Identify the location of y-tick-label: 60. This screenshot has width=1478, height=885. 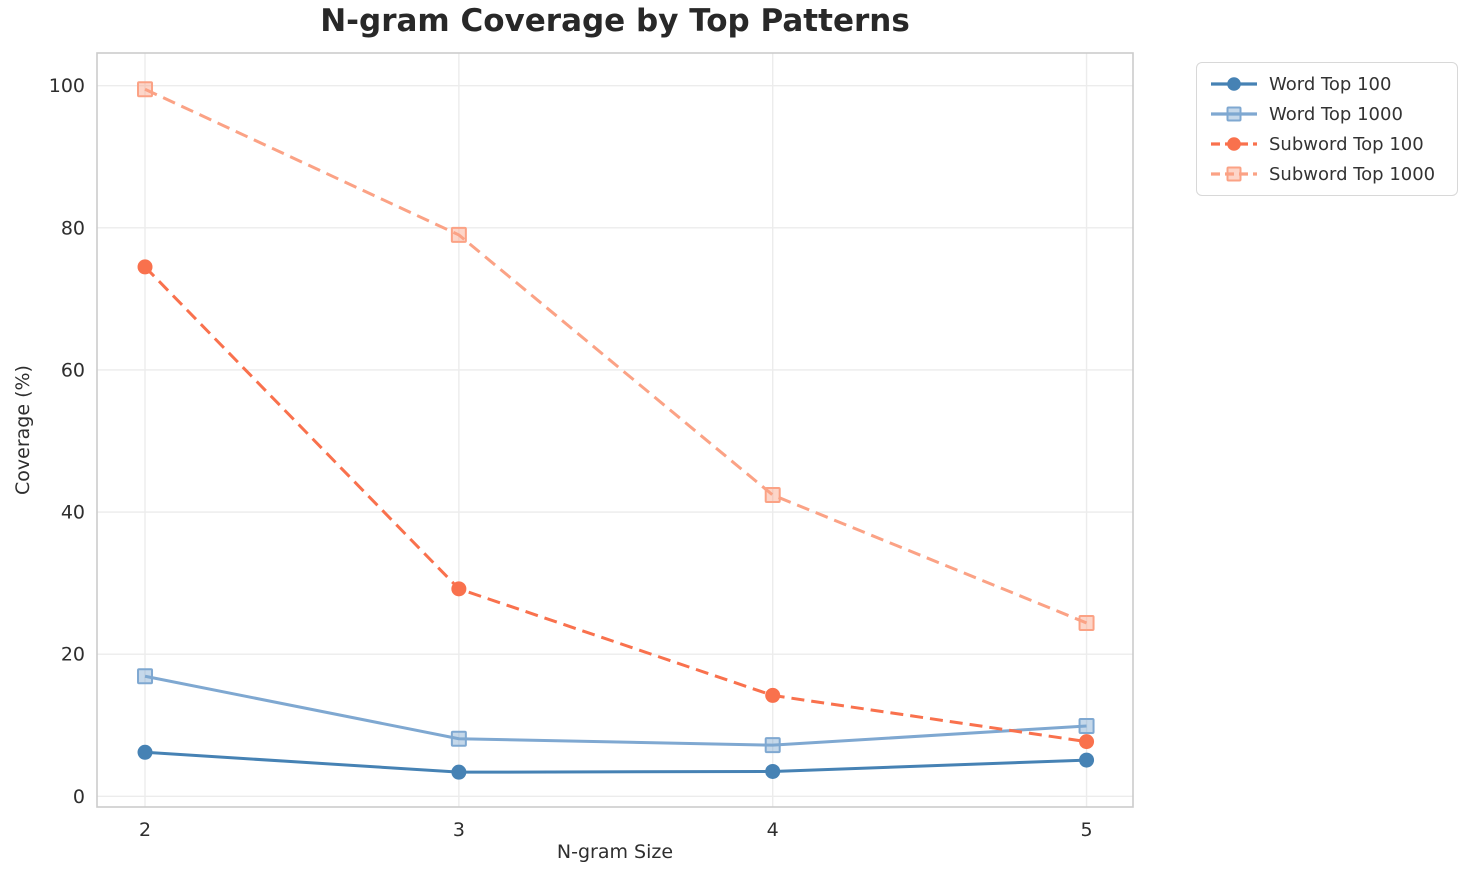
(73, 370).